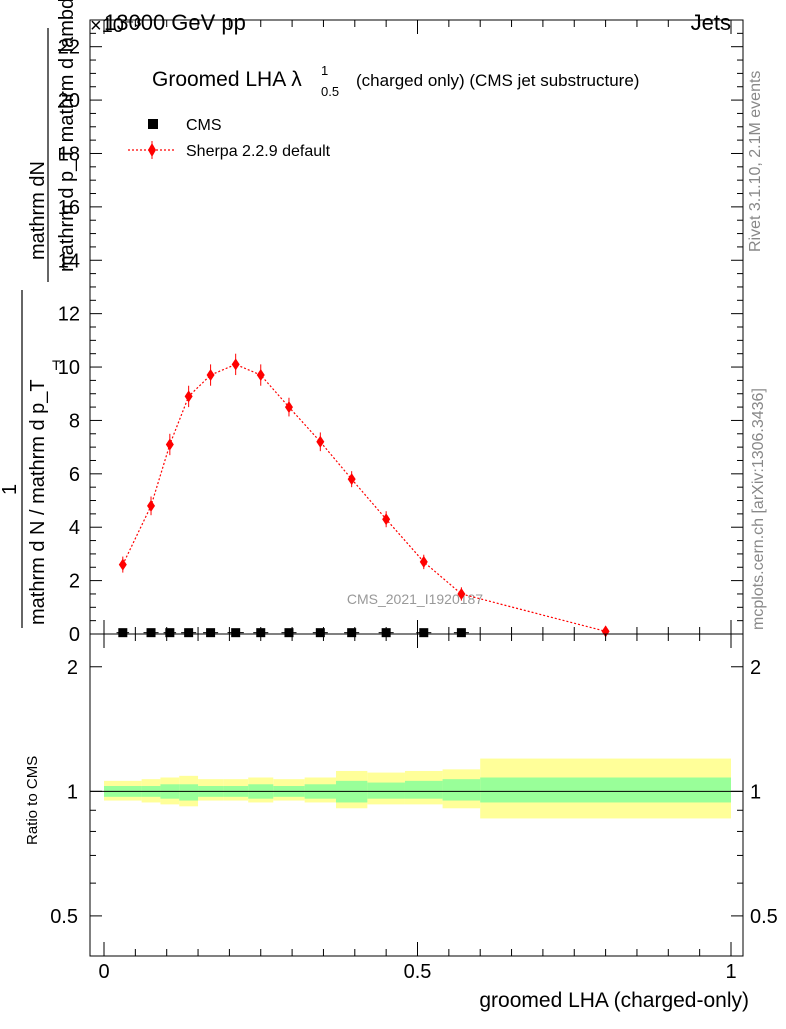  What do you see at coordinates (74, 635) in the screenshot?
I see `main-y-tick-label: 0` at bounding box center [74, 635].